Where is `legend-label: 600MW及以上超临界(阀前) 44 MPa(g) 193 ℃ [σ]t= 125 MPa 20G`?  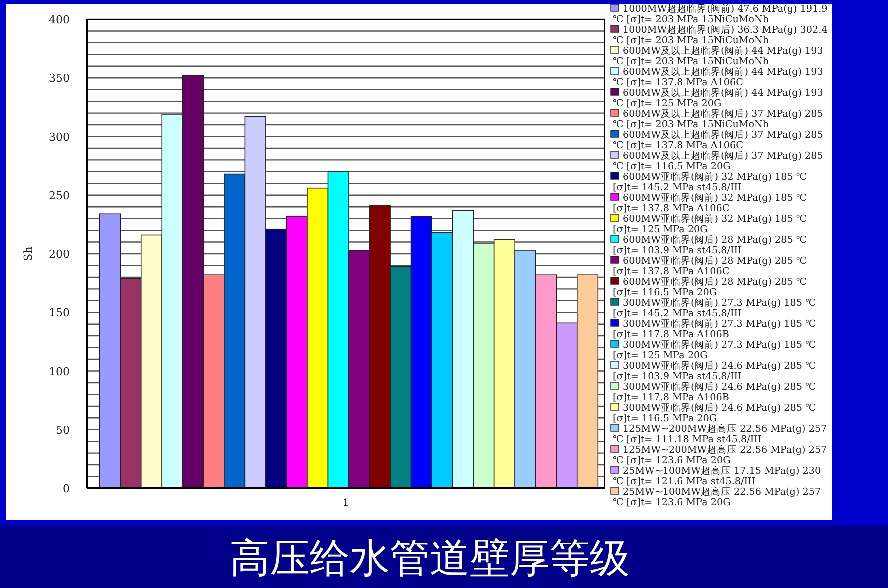
legend-label: 600MW及以上超临界(阀前) 44 MPa(g) 193 ℃ [σ]t= 125 MPa 20G is located at coordinates (718, 98).